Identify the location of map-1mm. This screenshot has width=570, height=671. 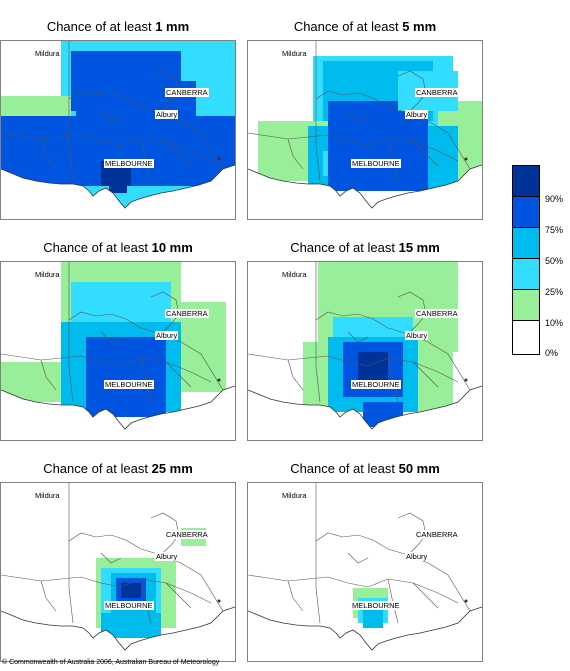
(118, 130).